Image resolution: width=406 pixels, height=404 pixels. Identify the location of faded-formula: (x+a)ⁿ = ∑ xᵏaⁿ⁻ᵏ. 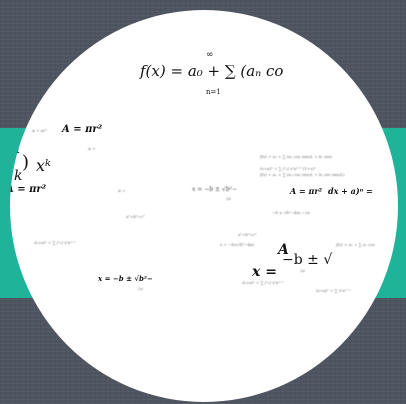
(333, 290).